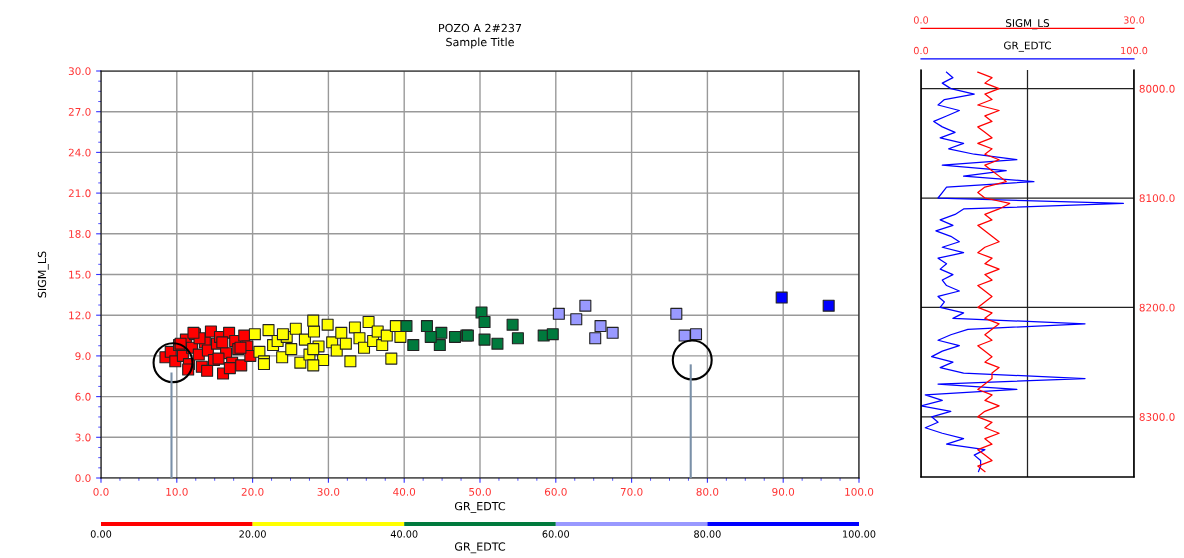 The width and height of the screenshot is (1184, 558). Describe the element at coordinates (480, 548) in the screenshot. I see `color-bar-title: GR_EDTC` at that location.